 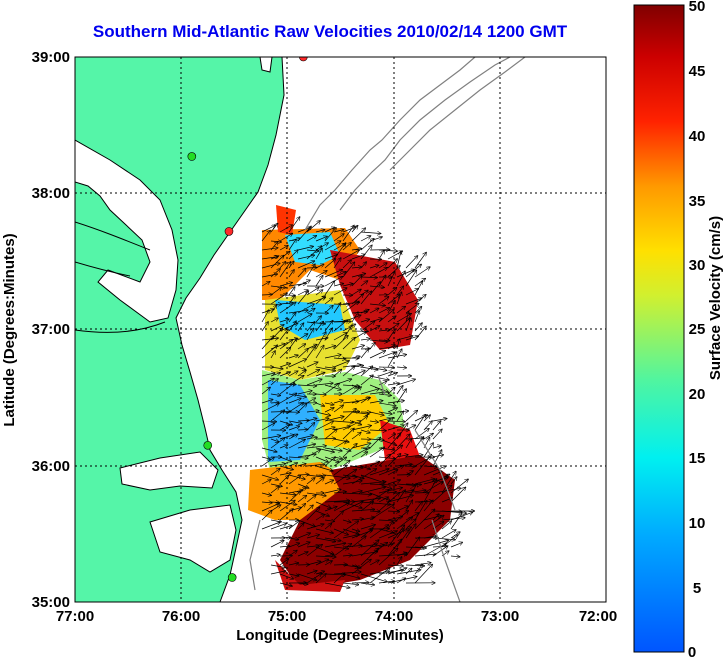 What do you see at coordinates (75, 616) in the screenshot?
I see `x-tick-label: 77:00` at bounding box center [75, 616].